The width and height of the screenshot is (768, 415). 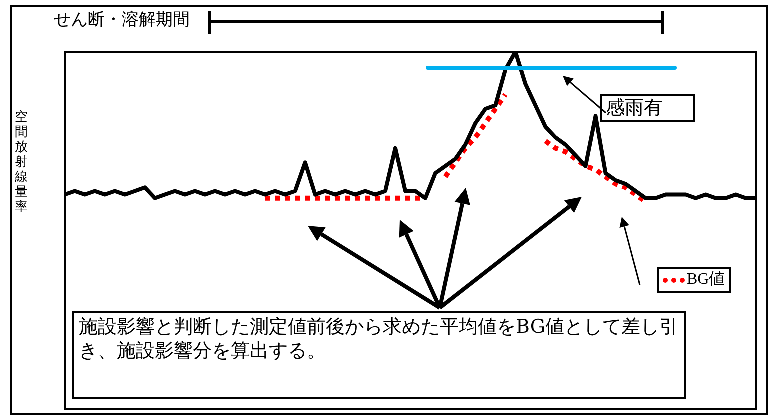 I want to click on annotation: 感雨有, so click(x=647, y=108).